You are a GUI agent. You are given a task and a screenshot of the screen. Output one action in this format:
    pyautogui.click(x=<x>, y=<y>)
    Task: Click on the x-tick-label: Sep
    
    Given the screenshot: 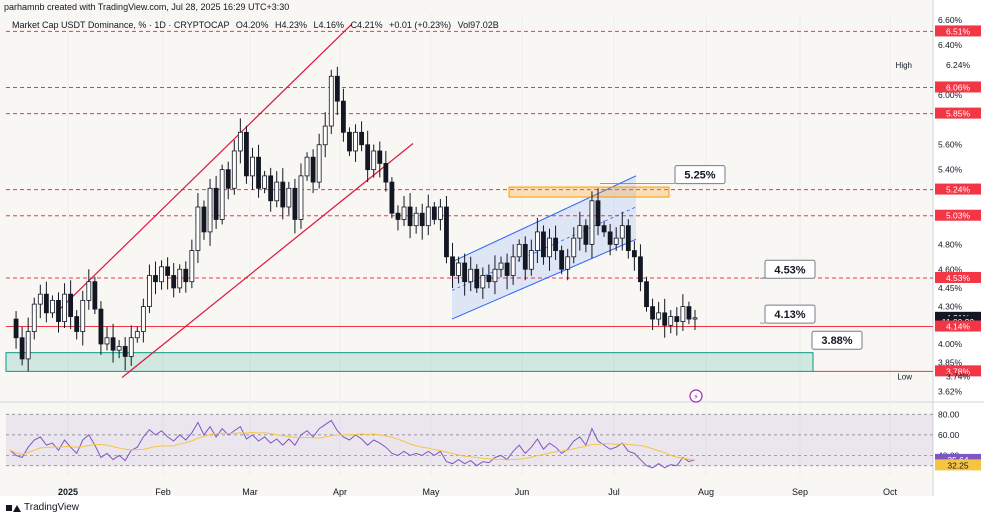 What is the action you would take?
    pyautogui.click(x=800, y=492)
    